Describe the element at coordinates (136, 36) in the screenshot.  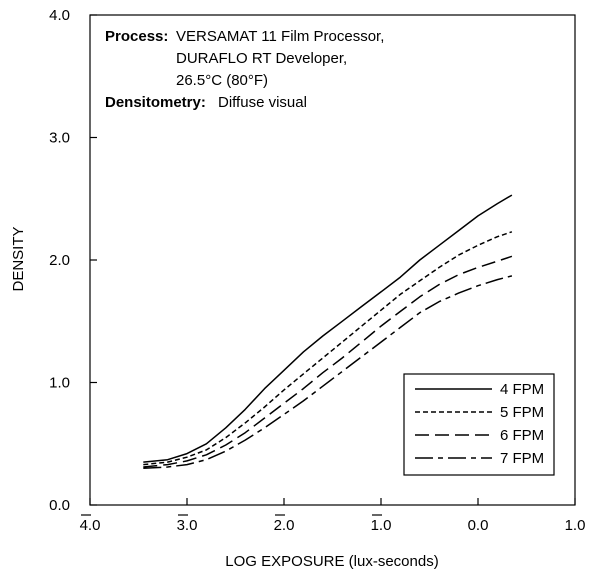
I see `process-label: Process:` at that location.